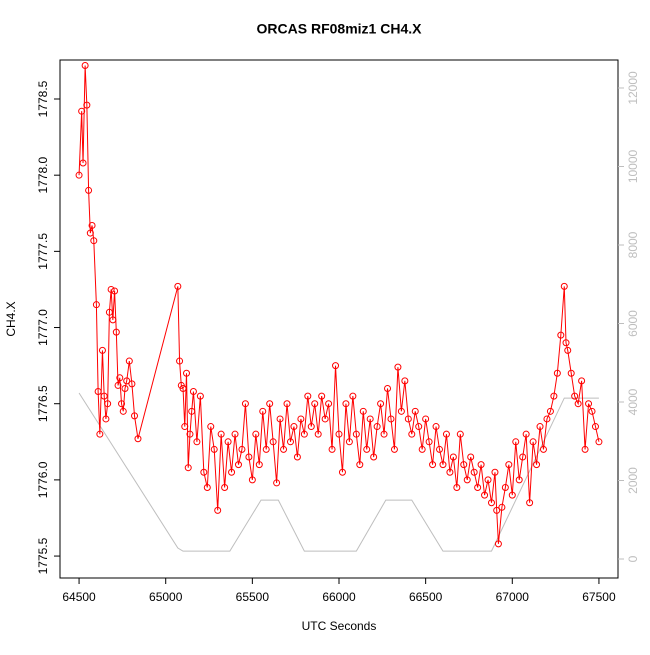  What do you see at coordinates (339, 626) in the screenshot?
I see `x-axis-label: UTC Seconds` at bounding box center [339, 626].